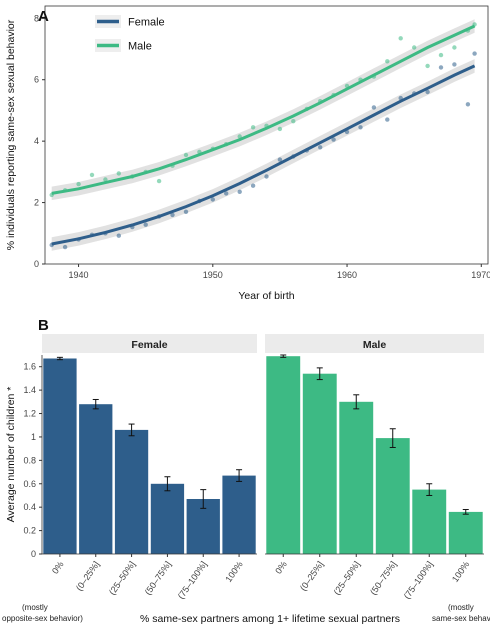  Describe the element at coordinates (33, 437) in the screenshot. I see `y-tick-label: 1` at that location.